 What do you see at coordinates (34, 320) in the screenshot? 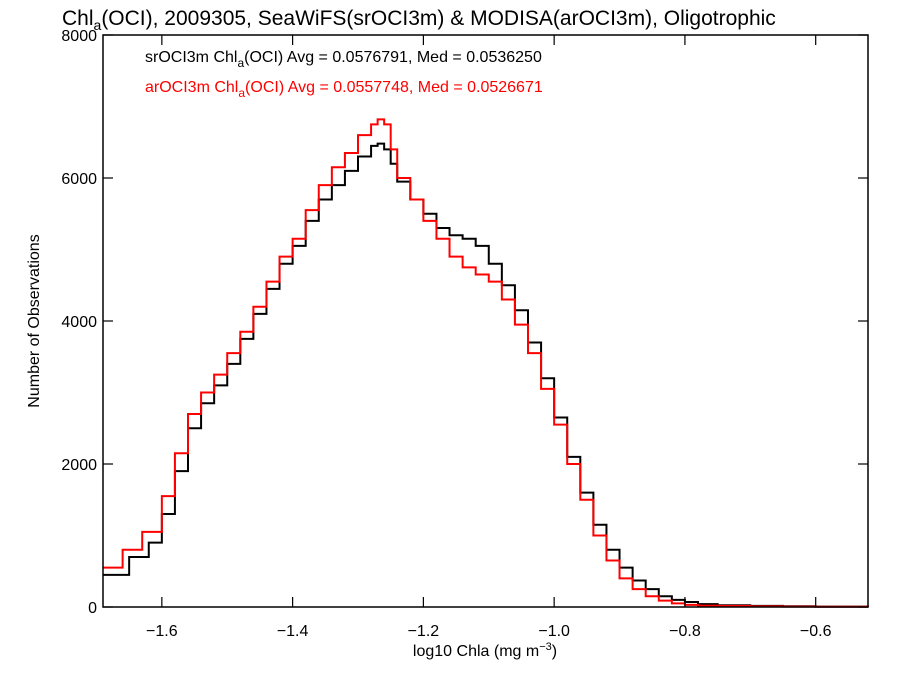
I see `y-axis-label: Number of Observations` at bounding box center [34, 320].